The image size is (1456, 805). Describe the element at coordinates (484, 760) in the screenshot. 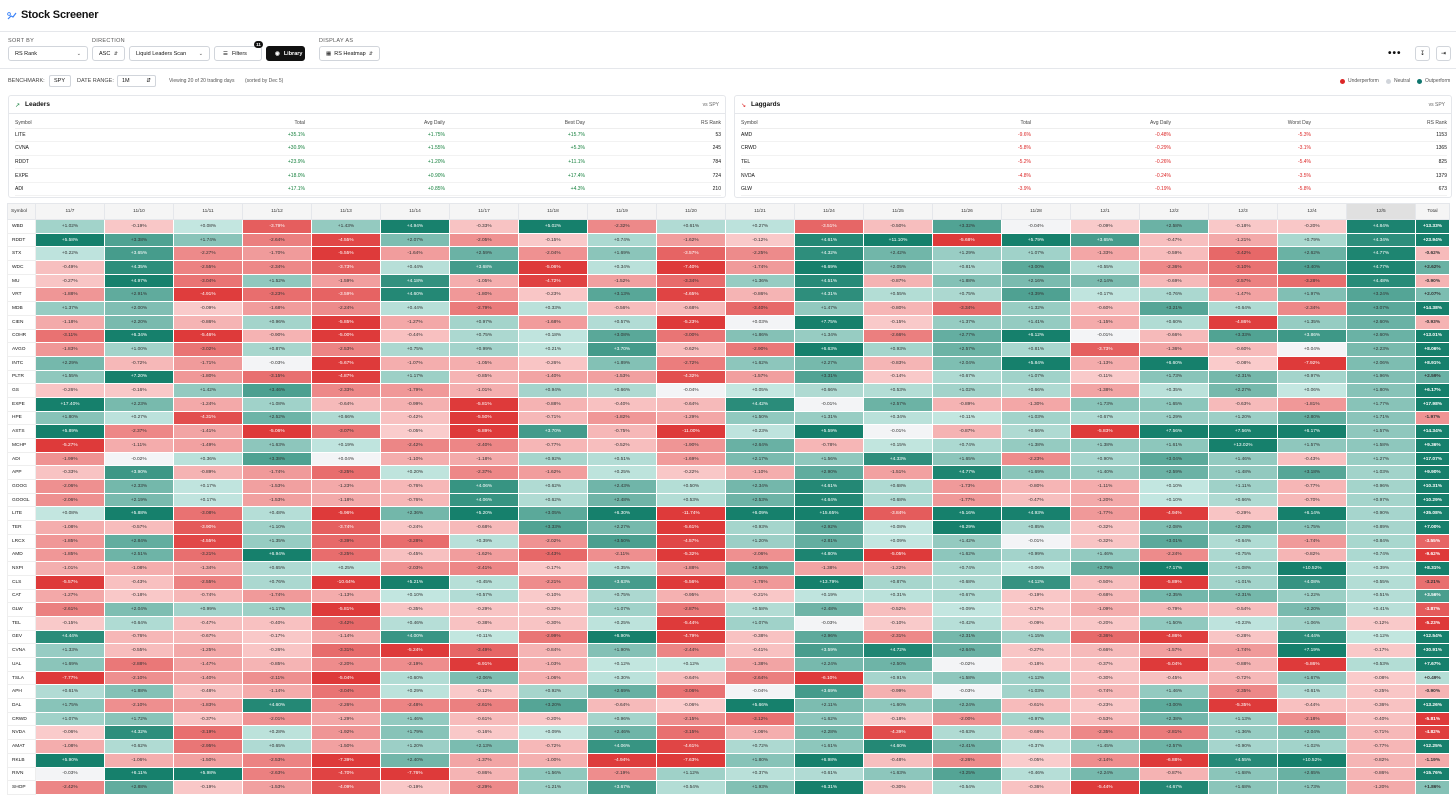

I see `heatmap-cell: -1.37%` at that location.